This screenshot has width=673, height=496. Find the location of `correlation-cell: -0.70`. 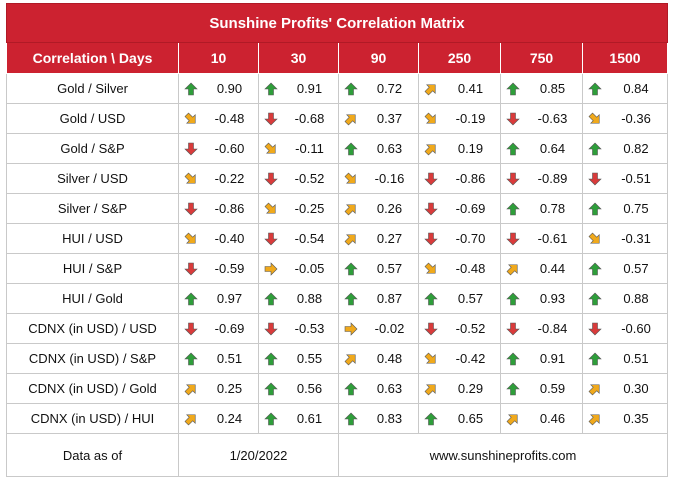

correlation-cell: -0.70 is located at coordinates (459, 238).